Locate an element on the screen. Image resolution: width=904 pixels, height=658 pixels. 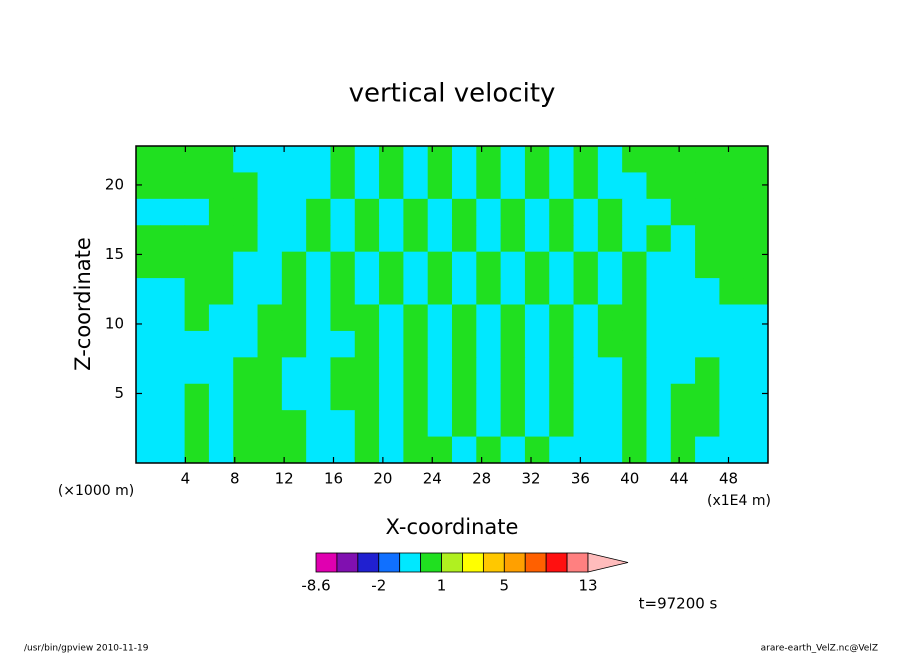
x-tick-label: 48 is located at coordinates (728, 479).